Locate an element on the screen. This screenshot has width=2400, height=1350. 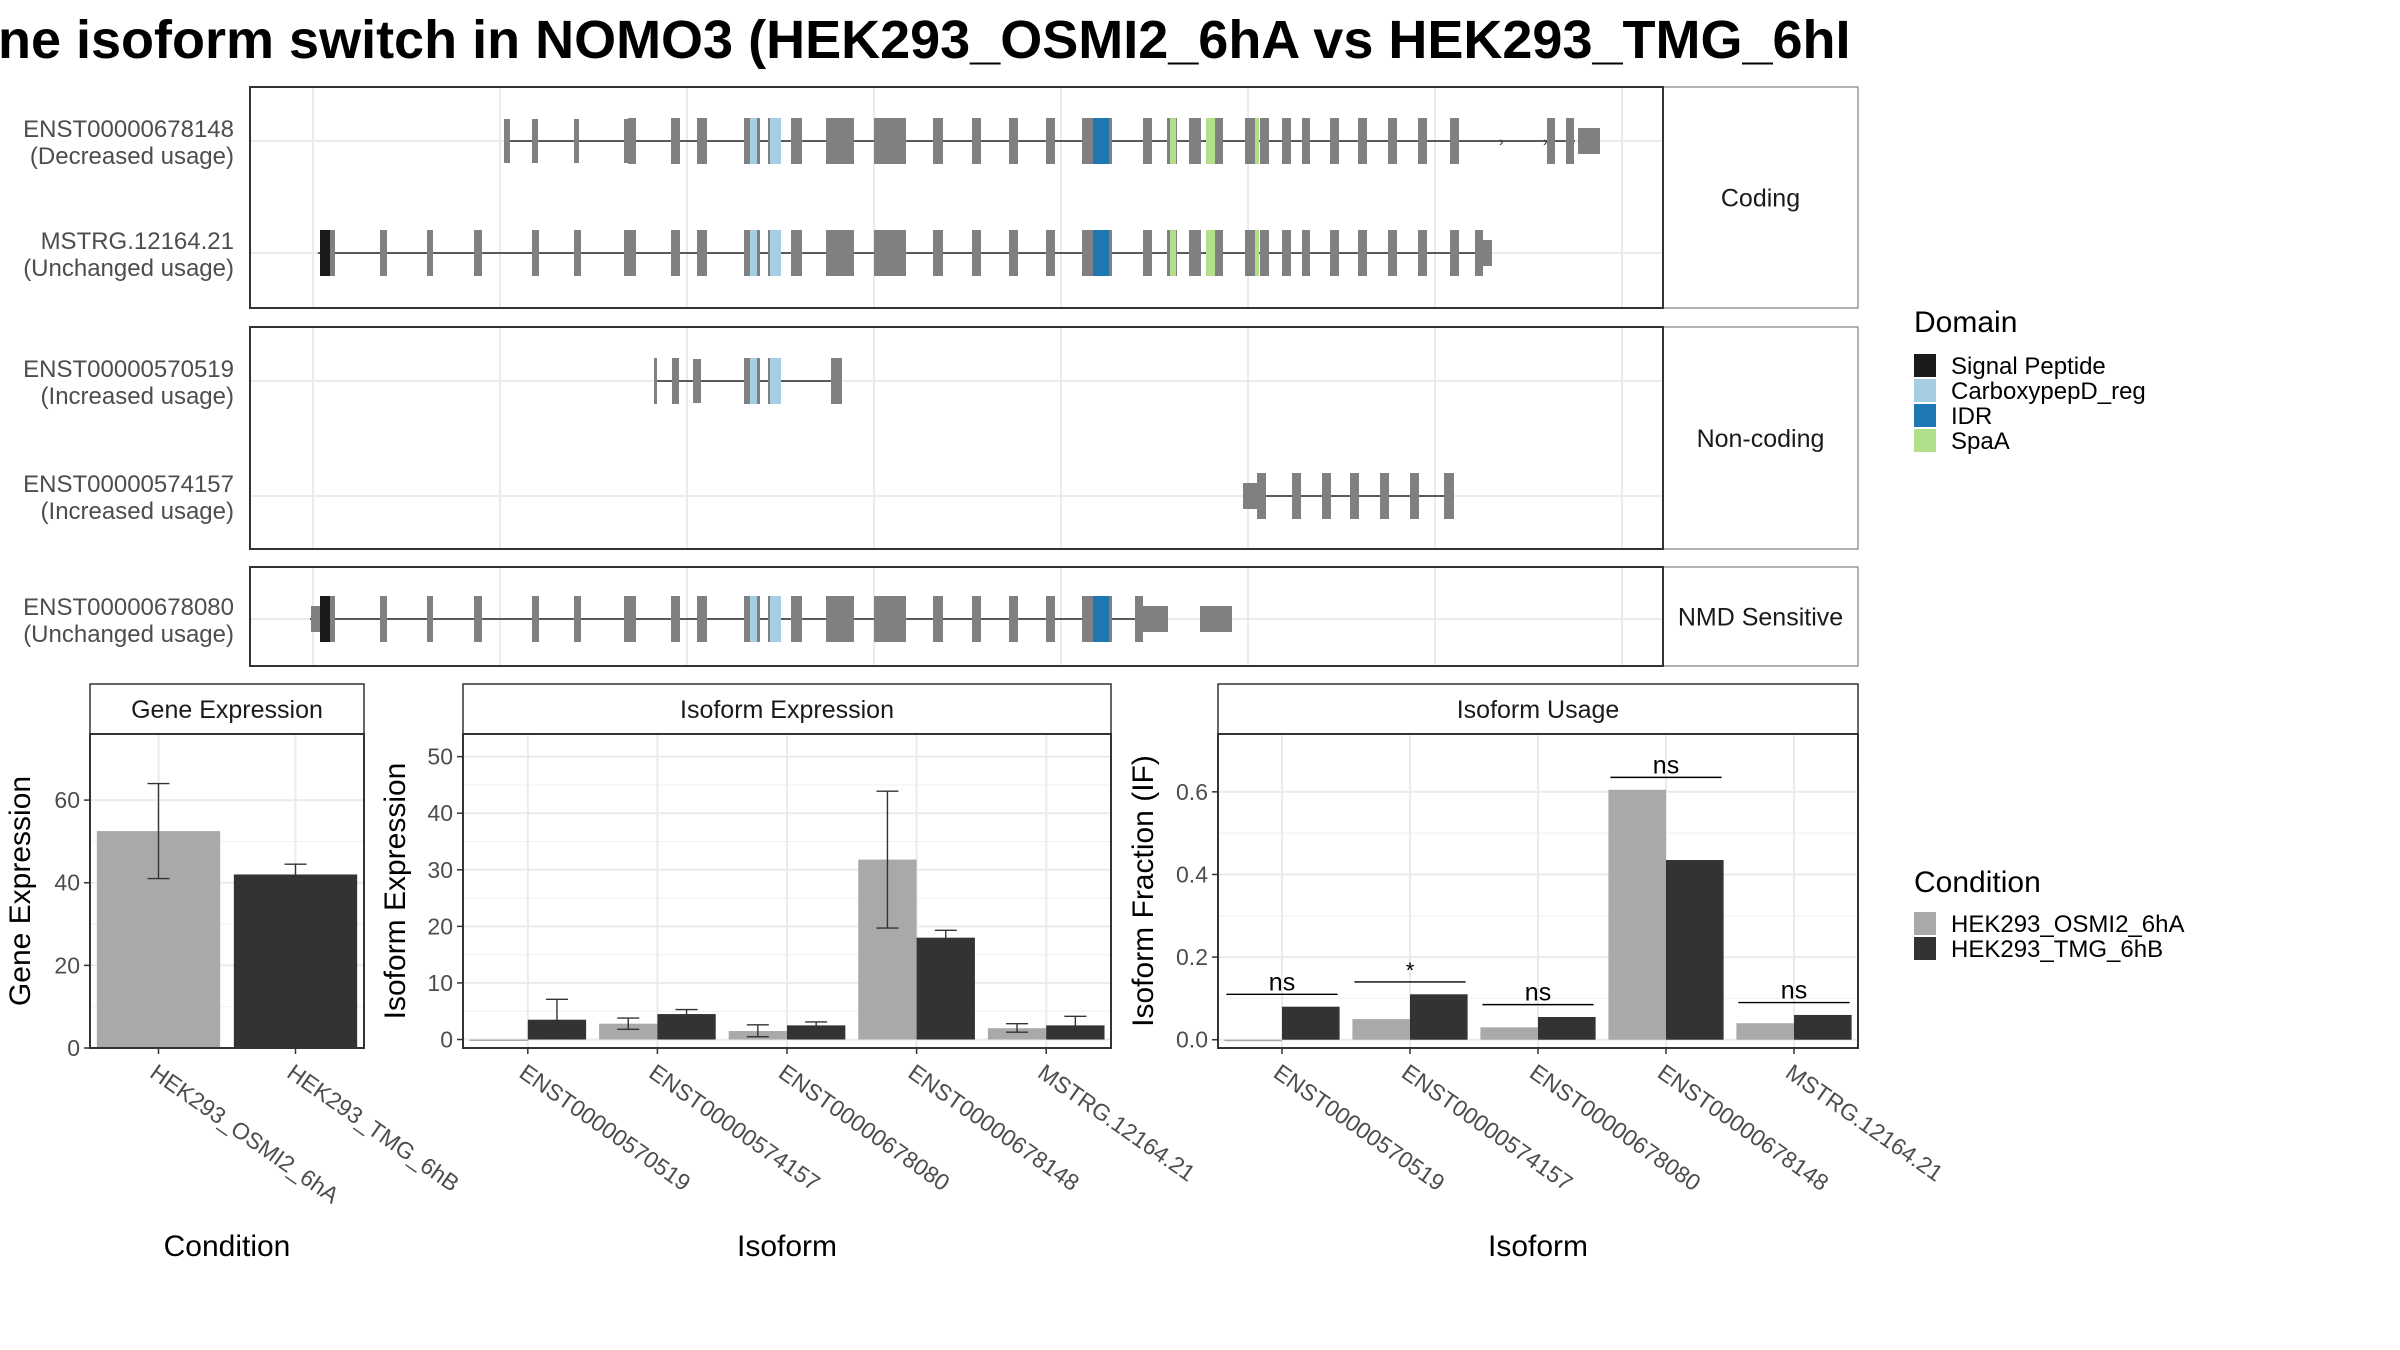
strand-arrow: › is located at coordinates (1501, 141).